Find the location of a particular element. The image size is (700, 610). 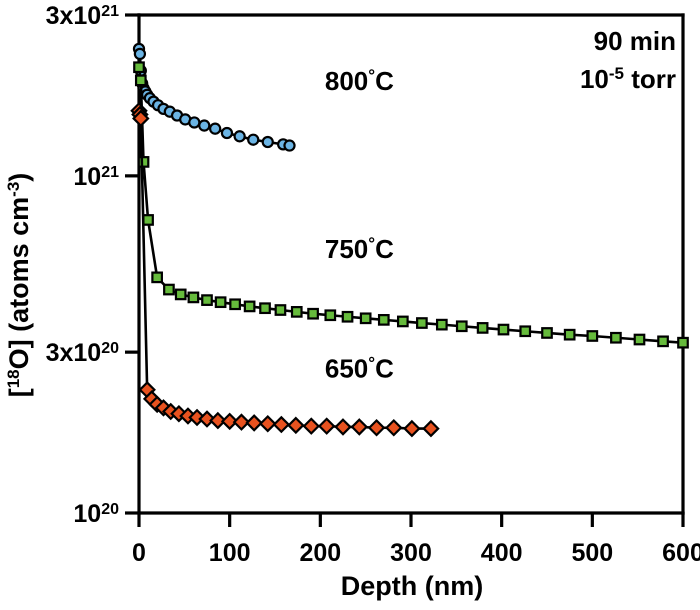

x-axis-tick-label-1: 100 is located at coordinates (230, 553).